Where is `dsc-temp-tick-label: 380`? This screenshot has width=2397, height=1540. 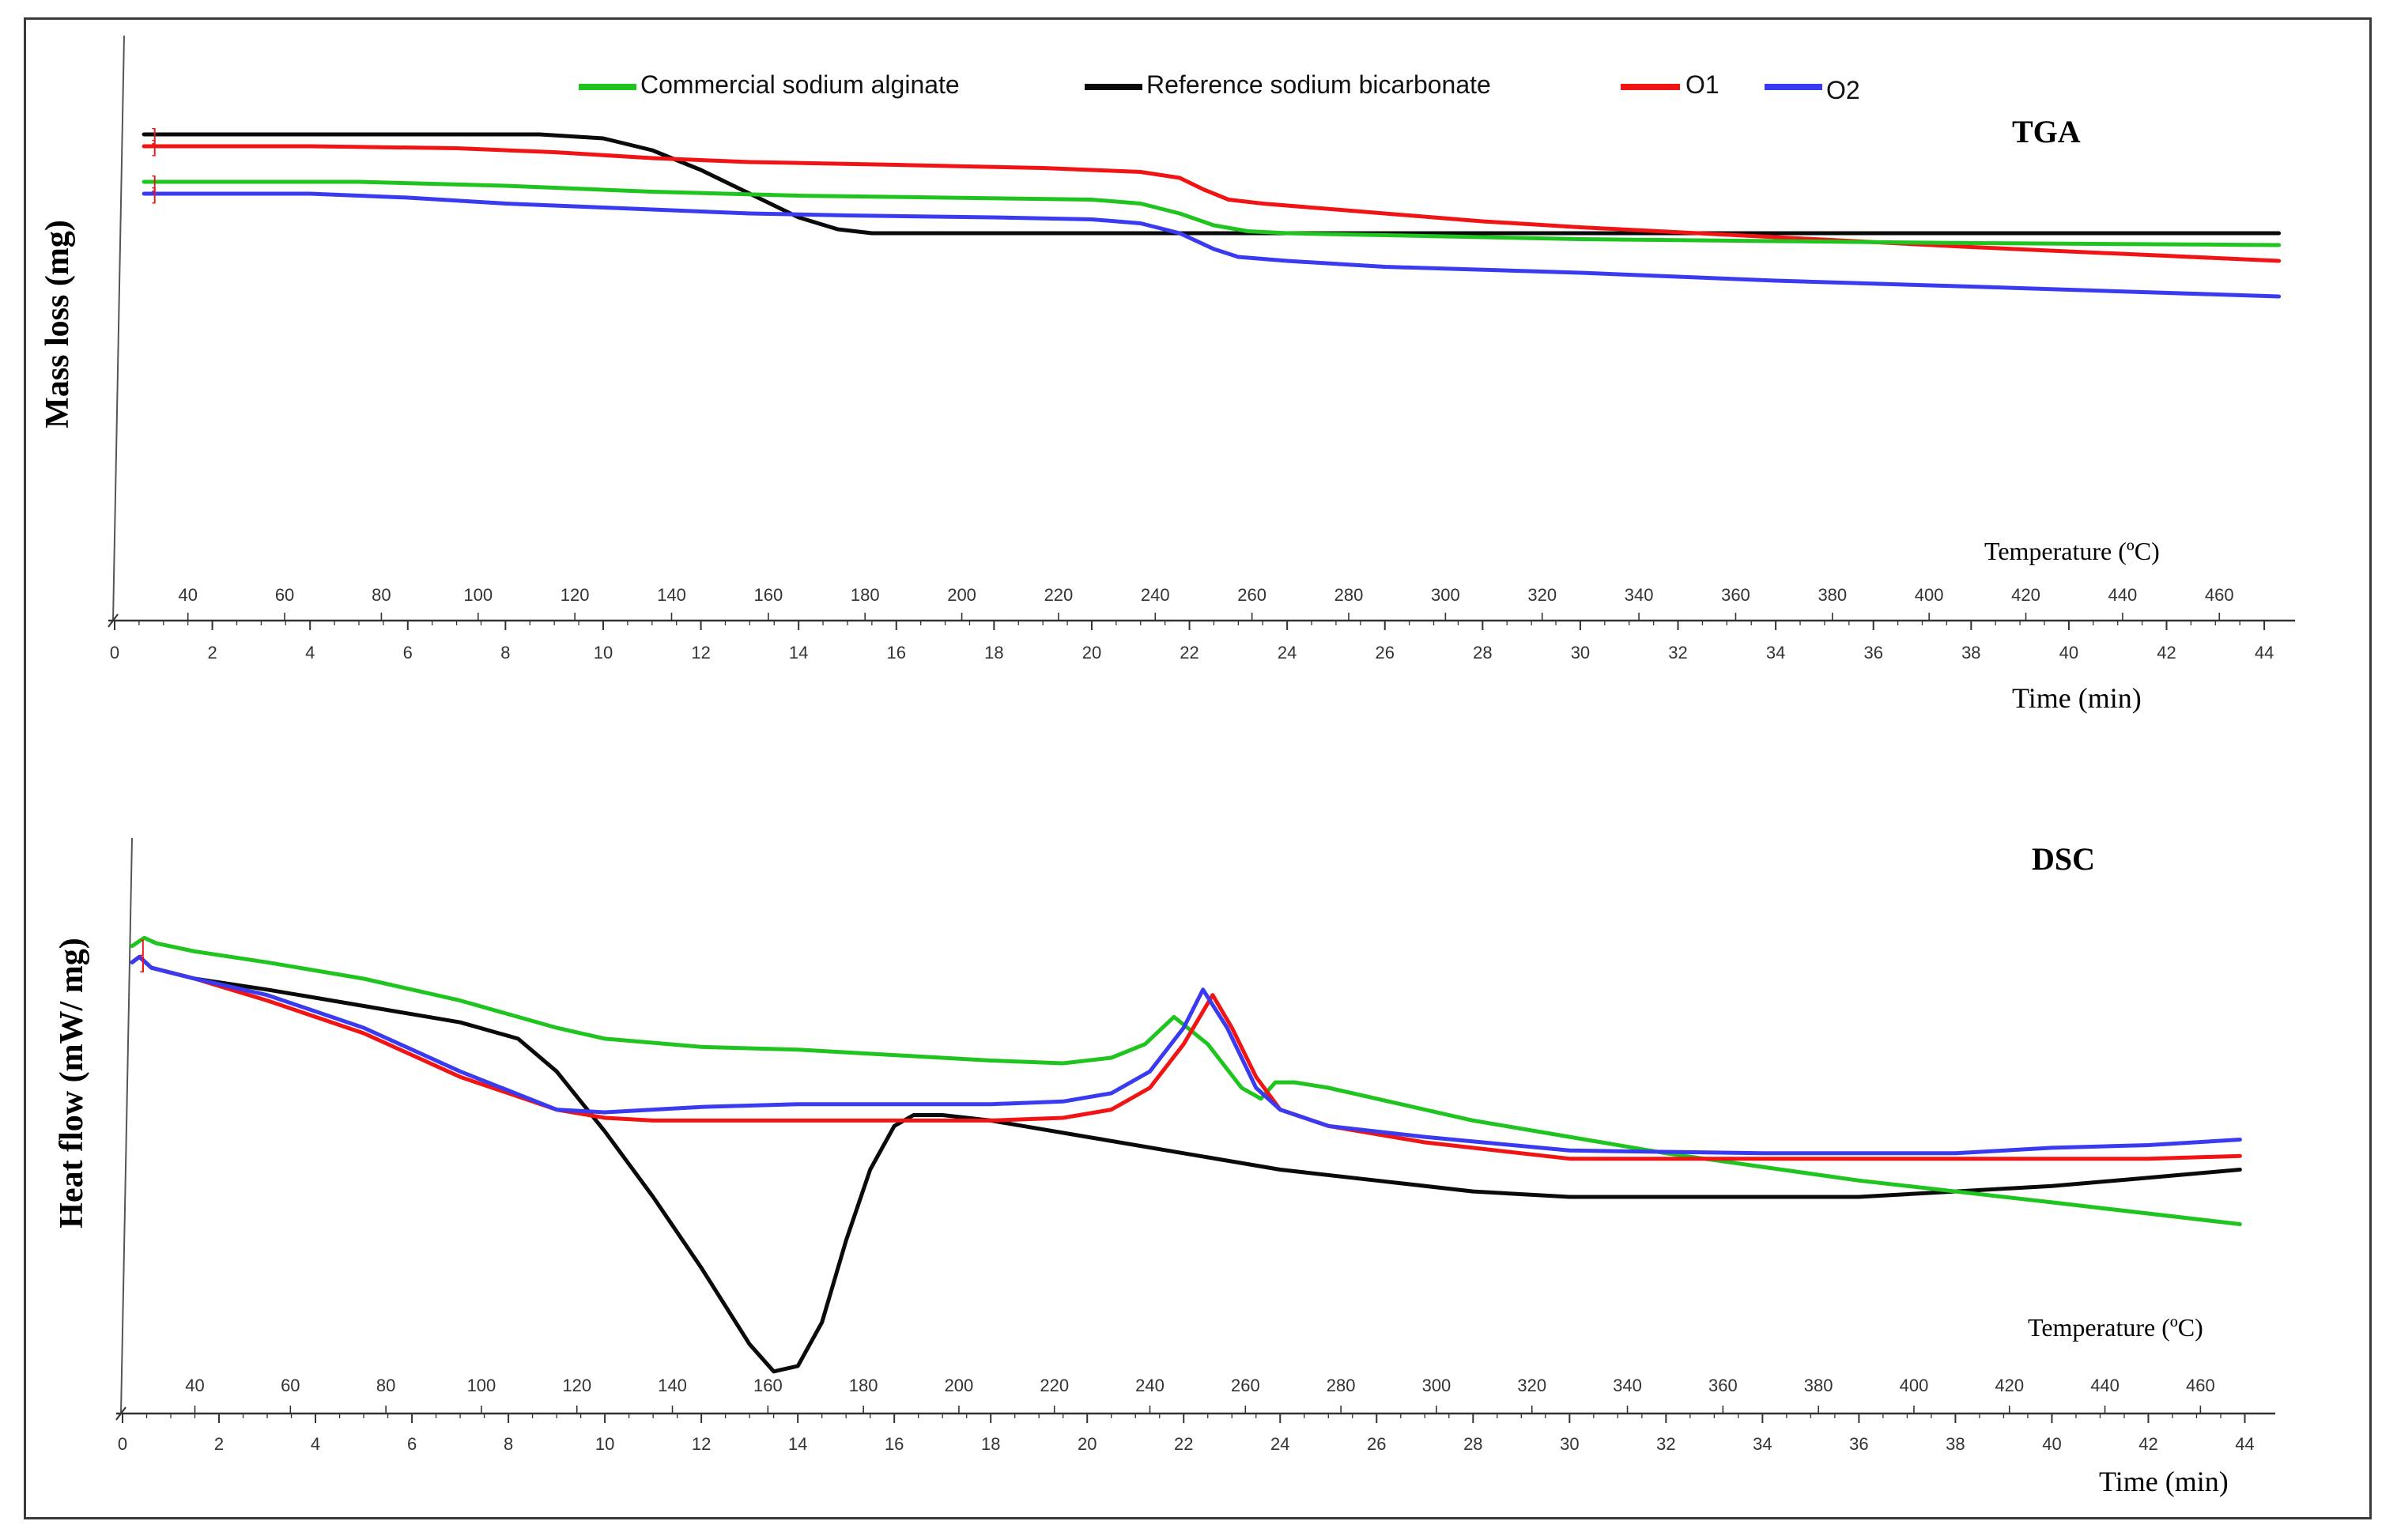
dsc-temp-tick-label: 380 is located at coordinates (1818, 1385).